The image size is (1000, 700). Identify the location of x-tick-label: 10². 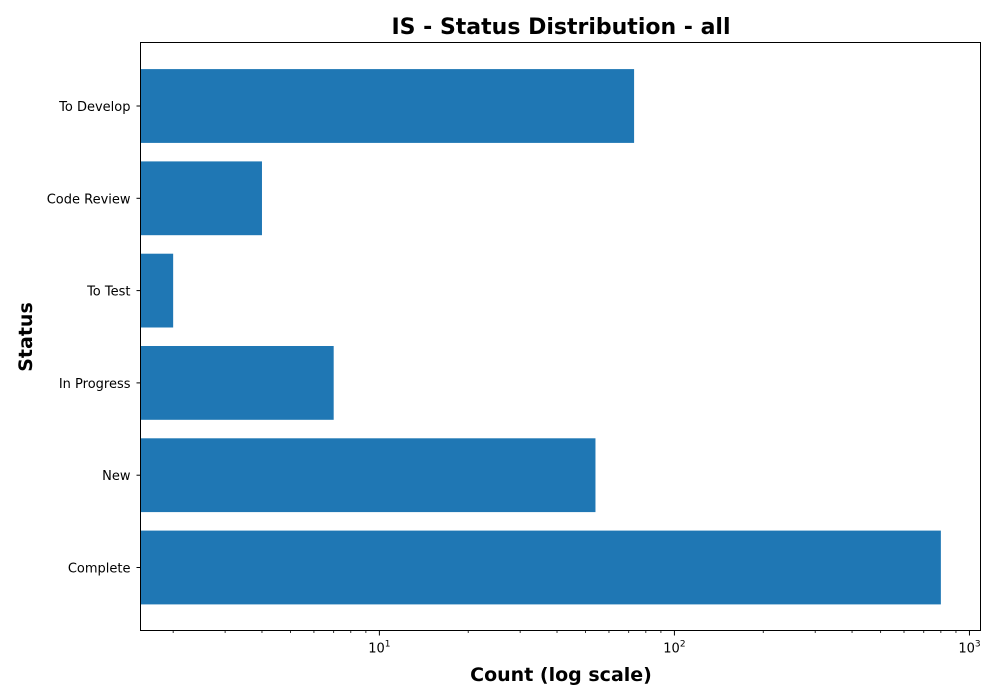
(674, 648).